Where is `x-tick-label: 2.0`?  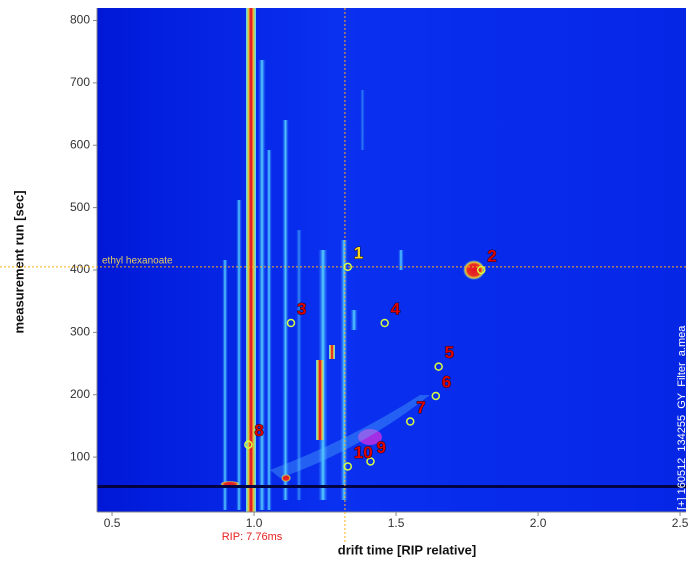
x-tick-label: 2.0 is located at coordinates (538, 523).